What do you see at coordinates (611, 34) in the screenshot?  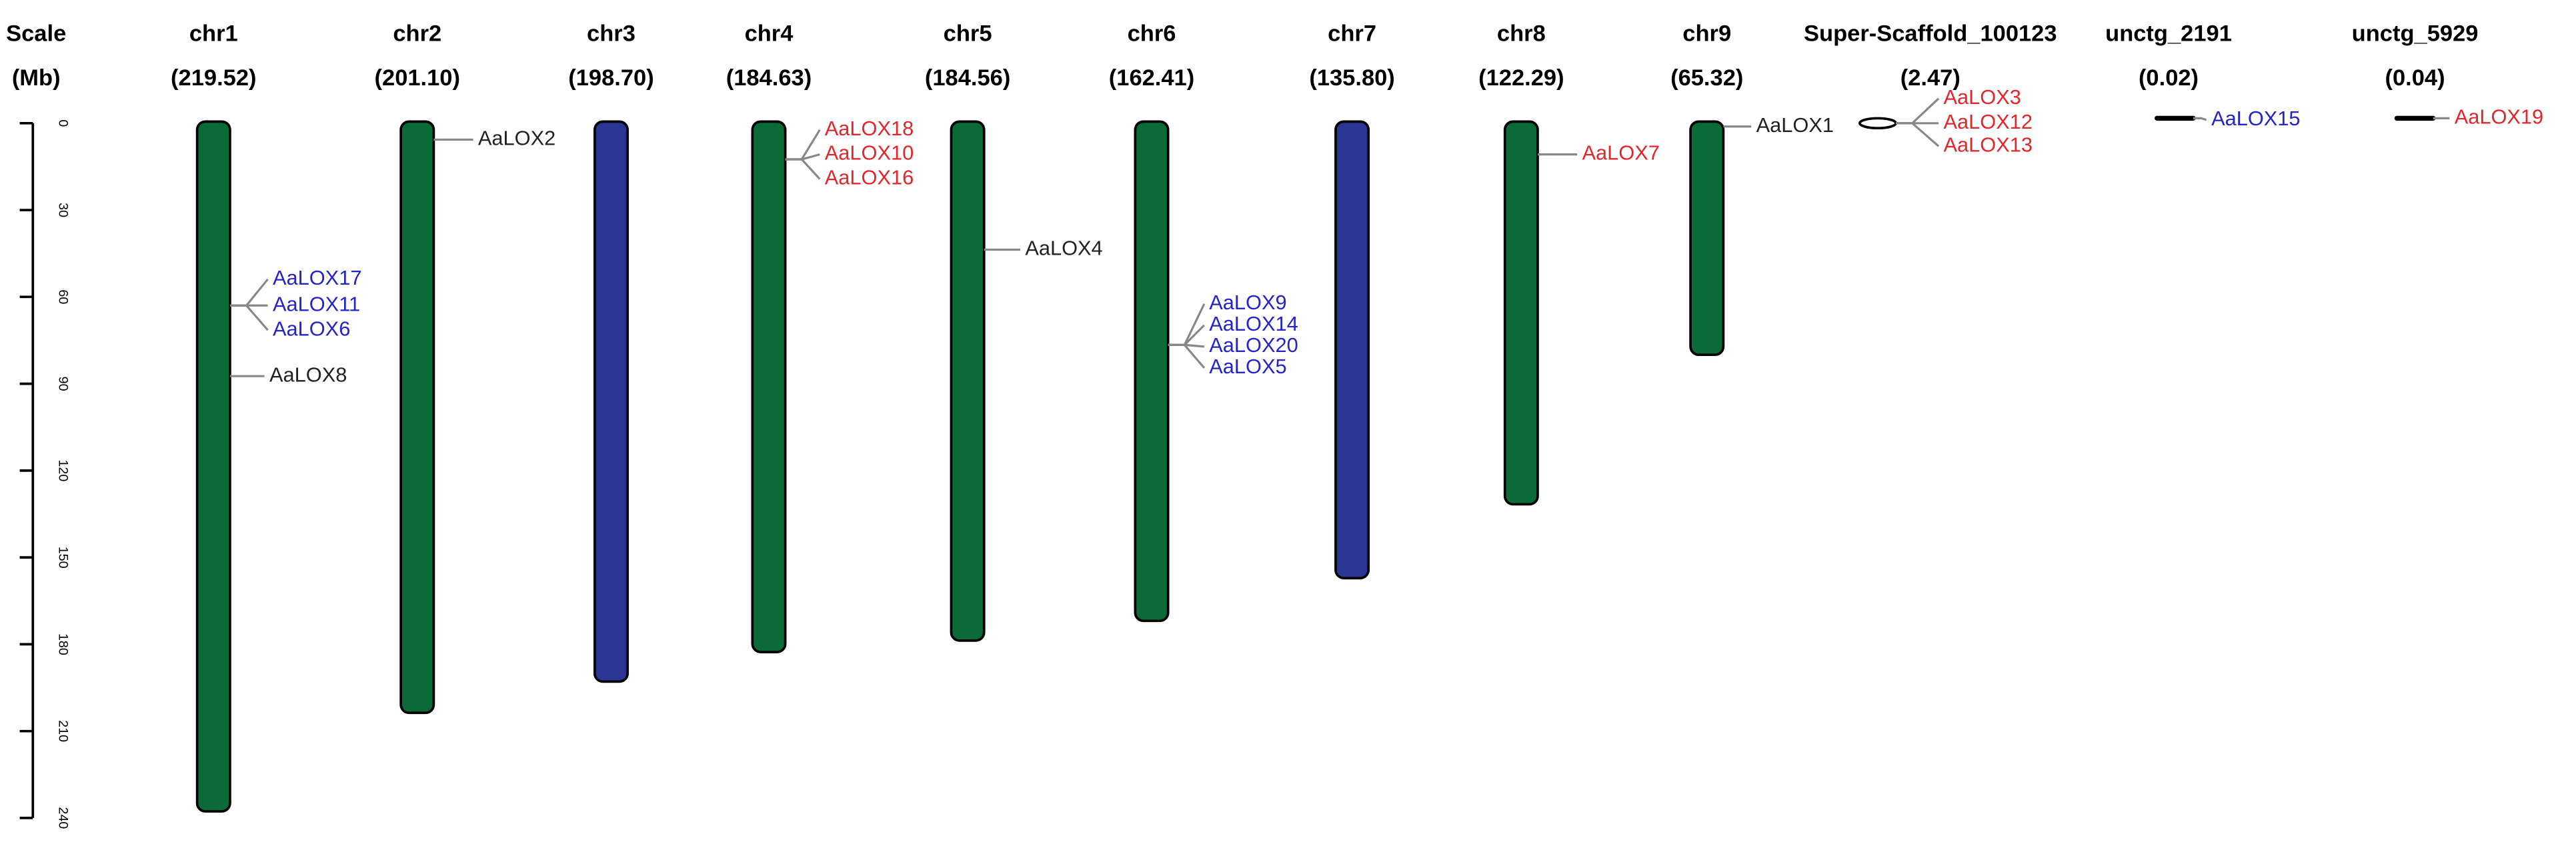 I see `chromosome-name: chr3` at bounding box center [611, 34].